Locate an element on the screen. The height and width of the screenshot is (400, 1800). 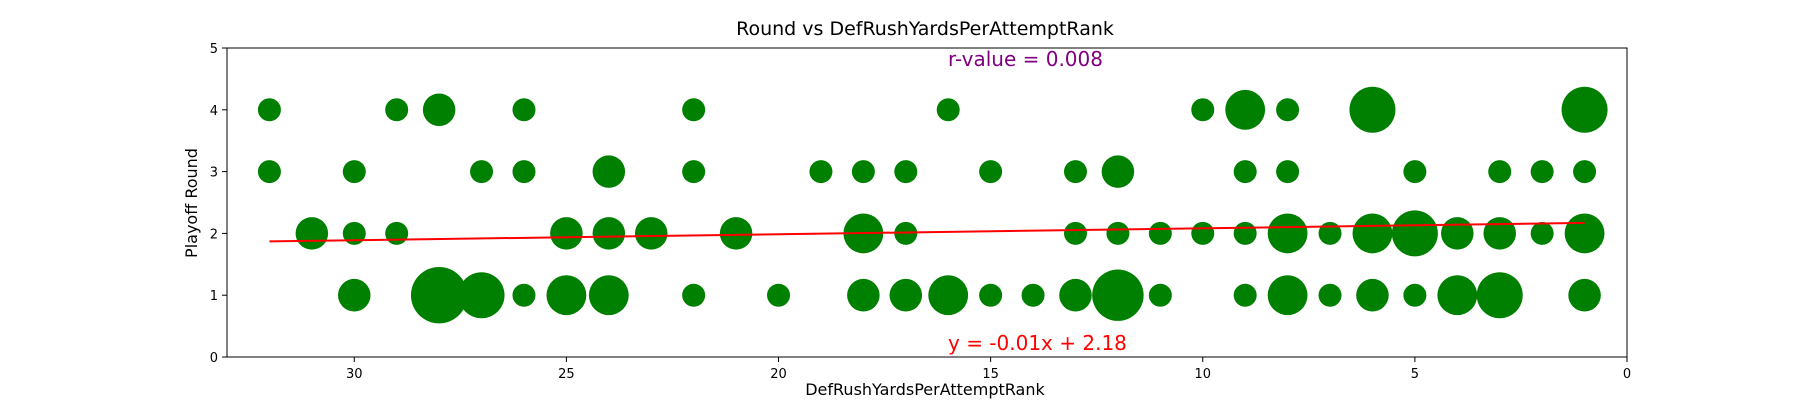
x-tick-label: 15 is located at coordinates (990, 374).